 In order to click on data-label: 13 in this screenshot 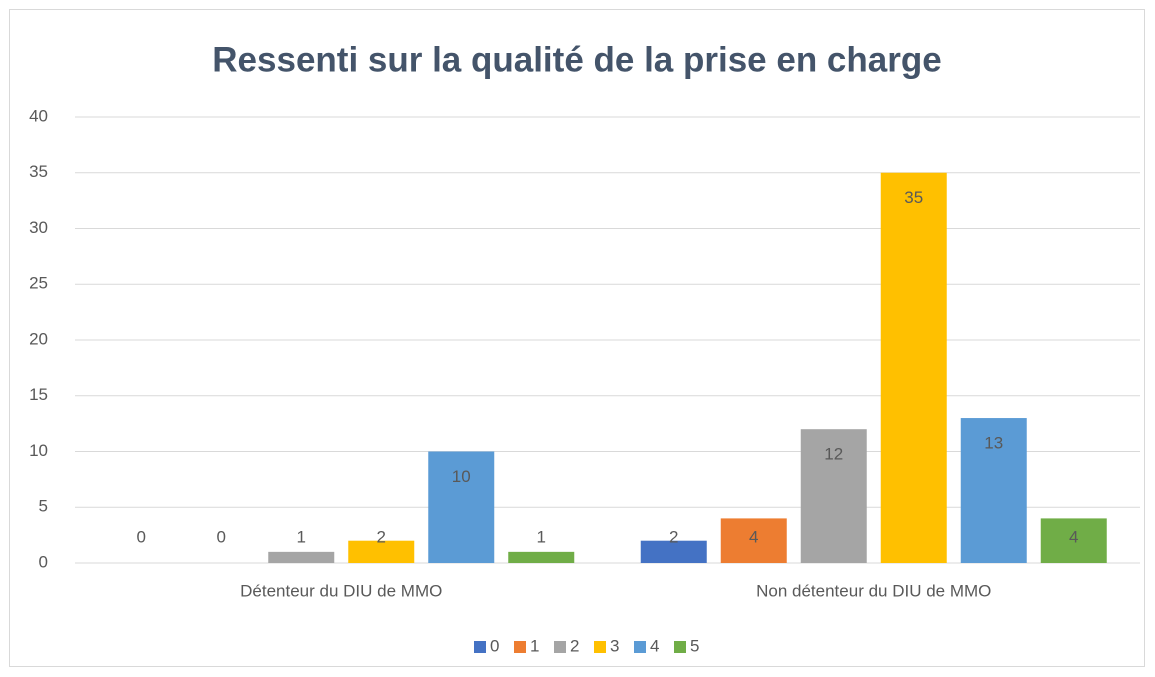, I will do `click(993, 443)`.